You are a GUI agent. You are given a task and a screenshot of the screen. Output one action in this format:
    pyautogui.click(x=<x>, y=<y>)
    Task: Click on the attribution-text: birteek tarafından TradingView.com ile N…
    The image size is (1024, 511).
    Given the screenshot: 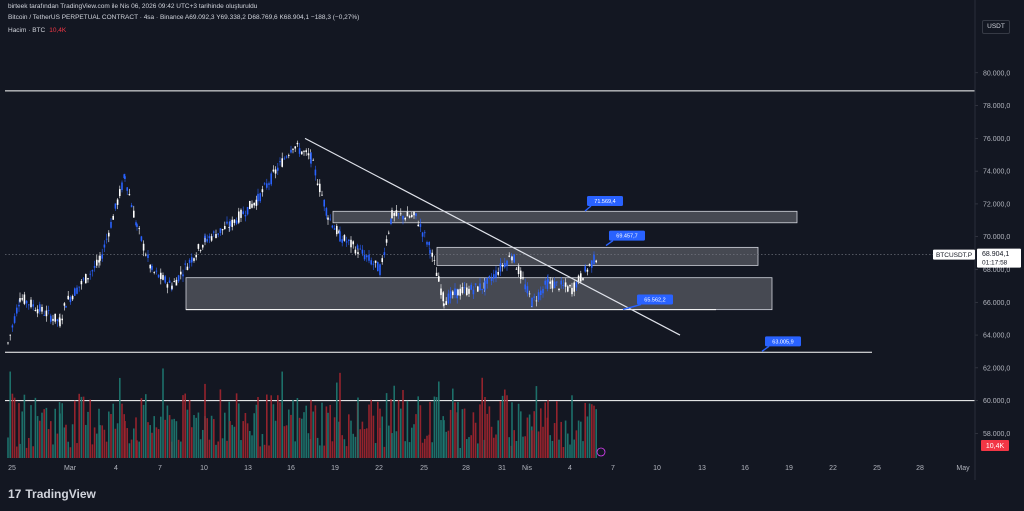 What is the action you would take?
    pyautogui.click(x=133, y=6)
    